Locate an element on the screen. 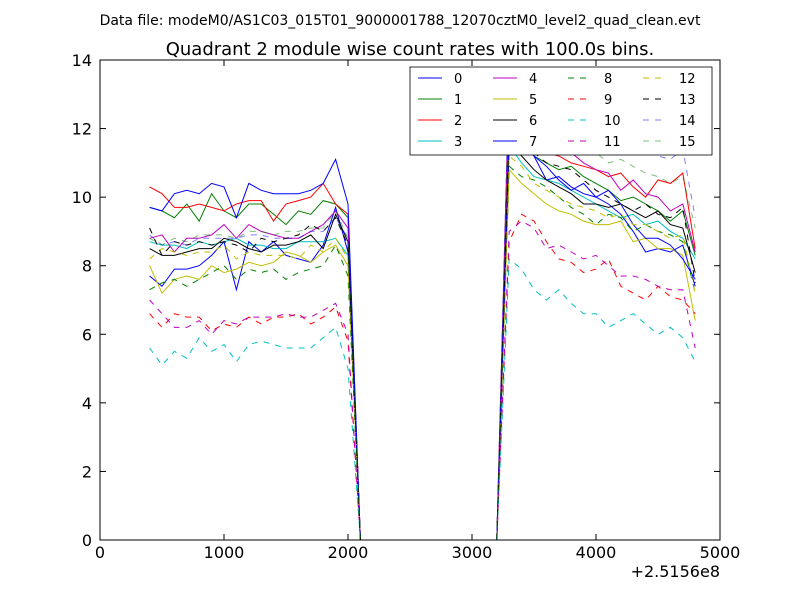 Image resolution: width=800 pixels, height=600 pixels. y-tick-label: 2 is located at coordinates (87, 471).